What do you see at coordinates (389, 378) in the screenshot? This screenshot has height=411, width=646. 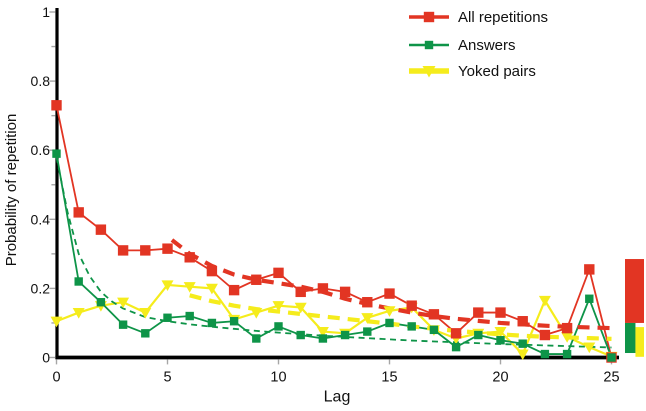 I see `x-tick-label: 15` at bounding box center [389, 378].